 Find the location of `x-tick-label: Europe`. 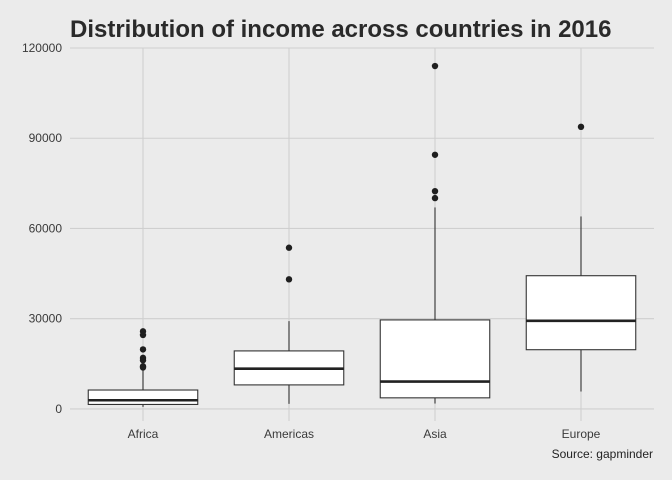

x-tick-label: Europe is located at coordinates (581, 434).